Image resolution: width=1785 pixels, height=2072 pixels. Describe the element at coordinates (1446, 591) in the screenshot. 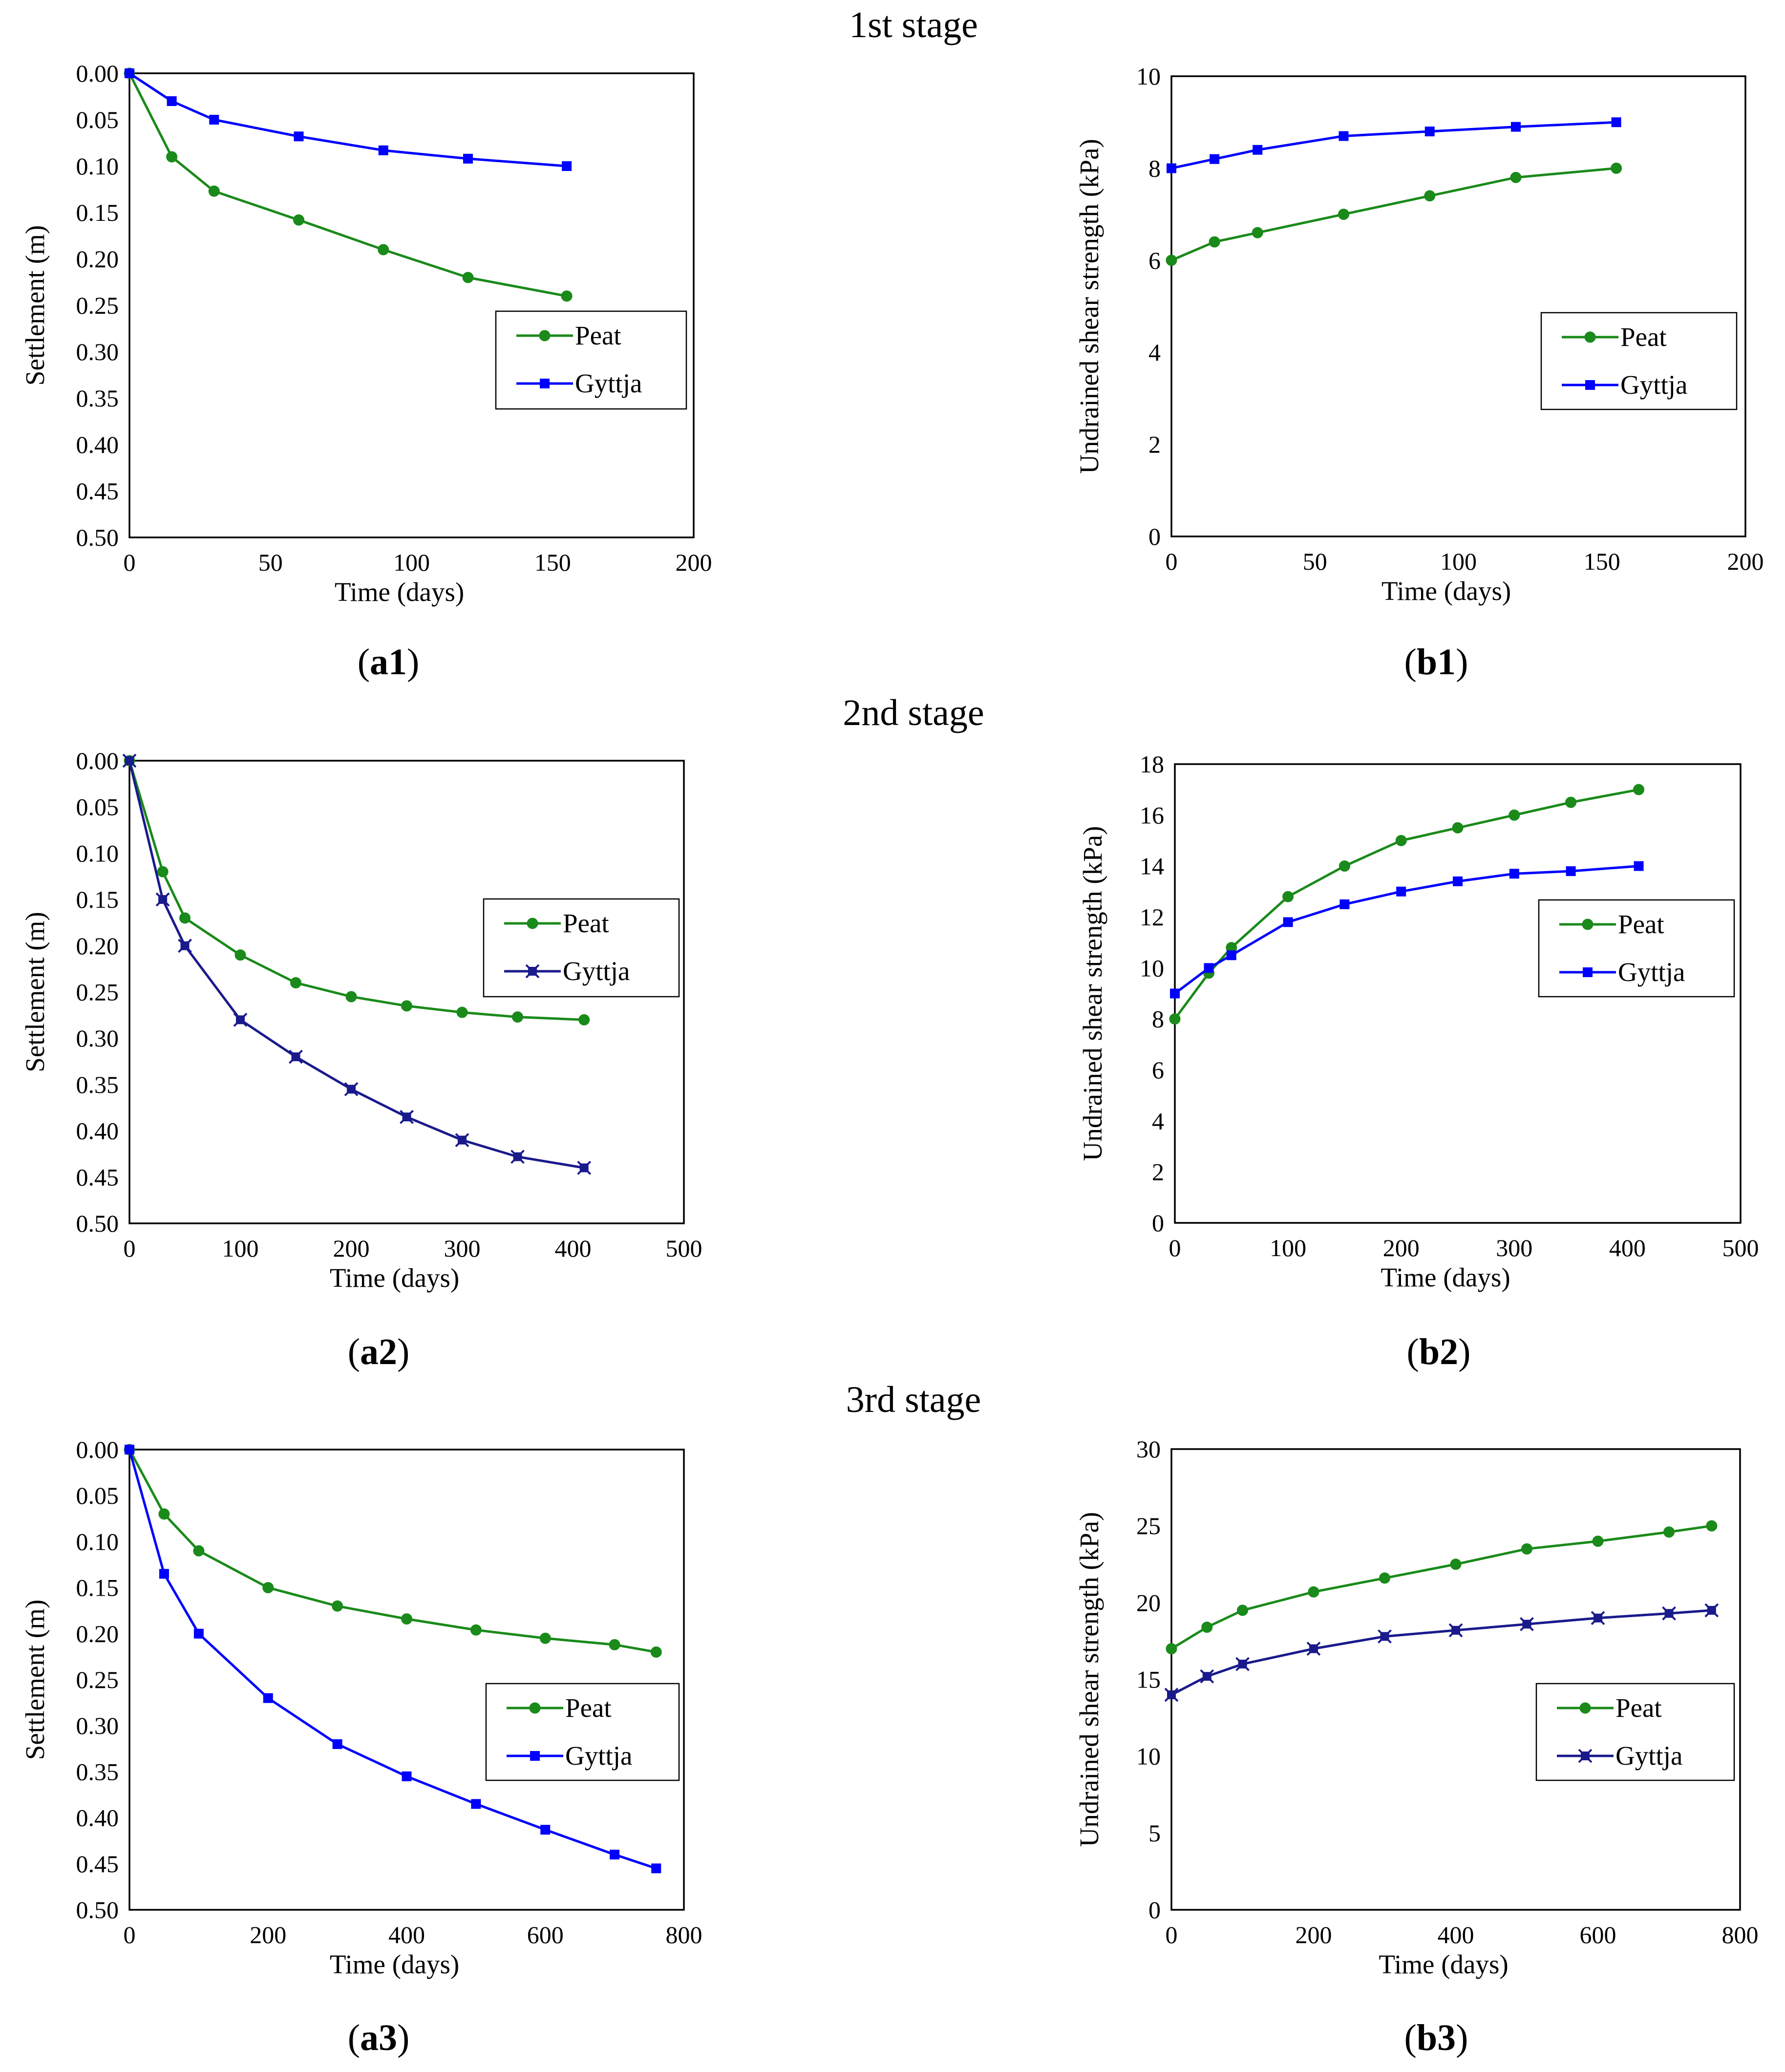

I see `b1-x-axis-title: Time (days)` at that location.